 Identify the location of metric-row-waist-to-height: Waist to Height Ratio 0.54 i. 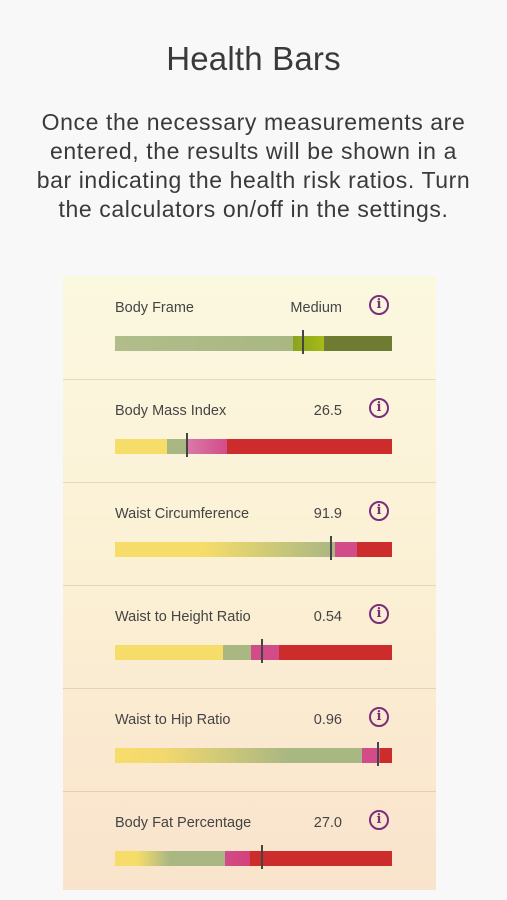
(249, 636).